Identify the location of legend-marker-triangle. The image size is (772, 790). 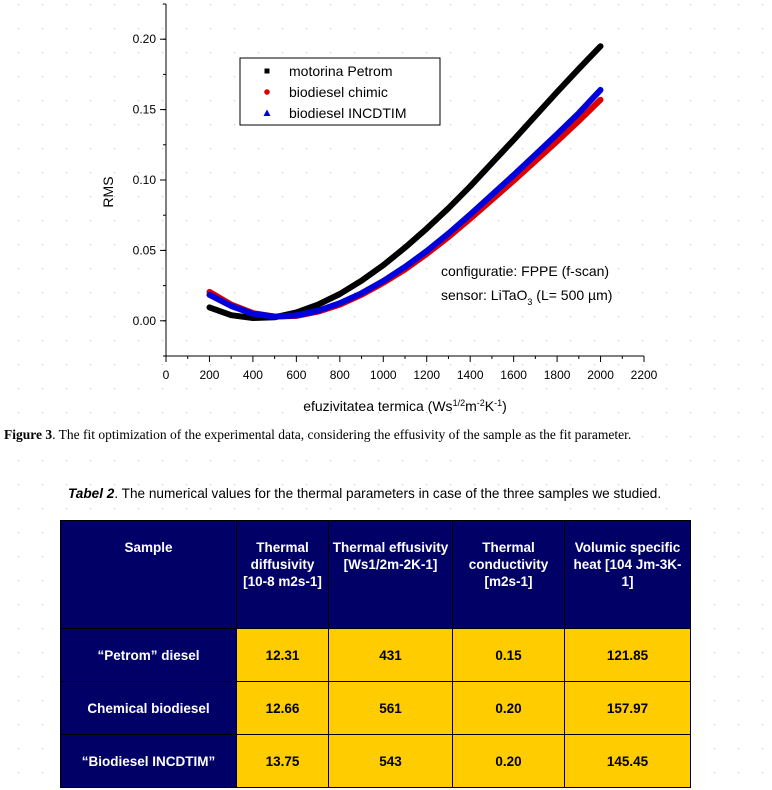
(267, 112).